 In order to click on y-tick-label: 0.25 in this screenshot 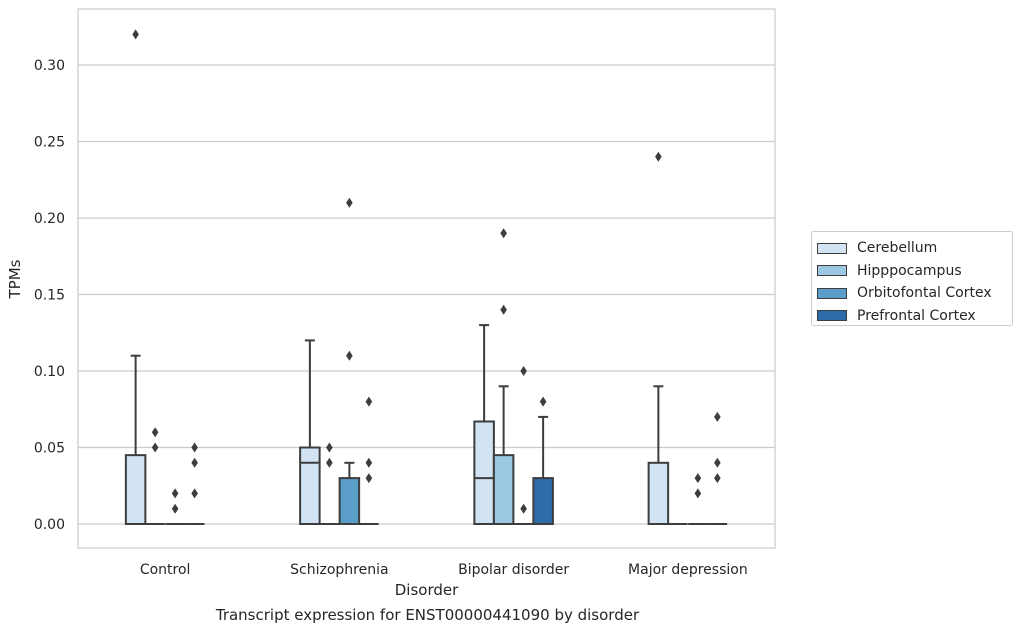, I will do `click(49, 143)`.